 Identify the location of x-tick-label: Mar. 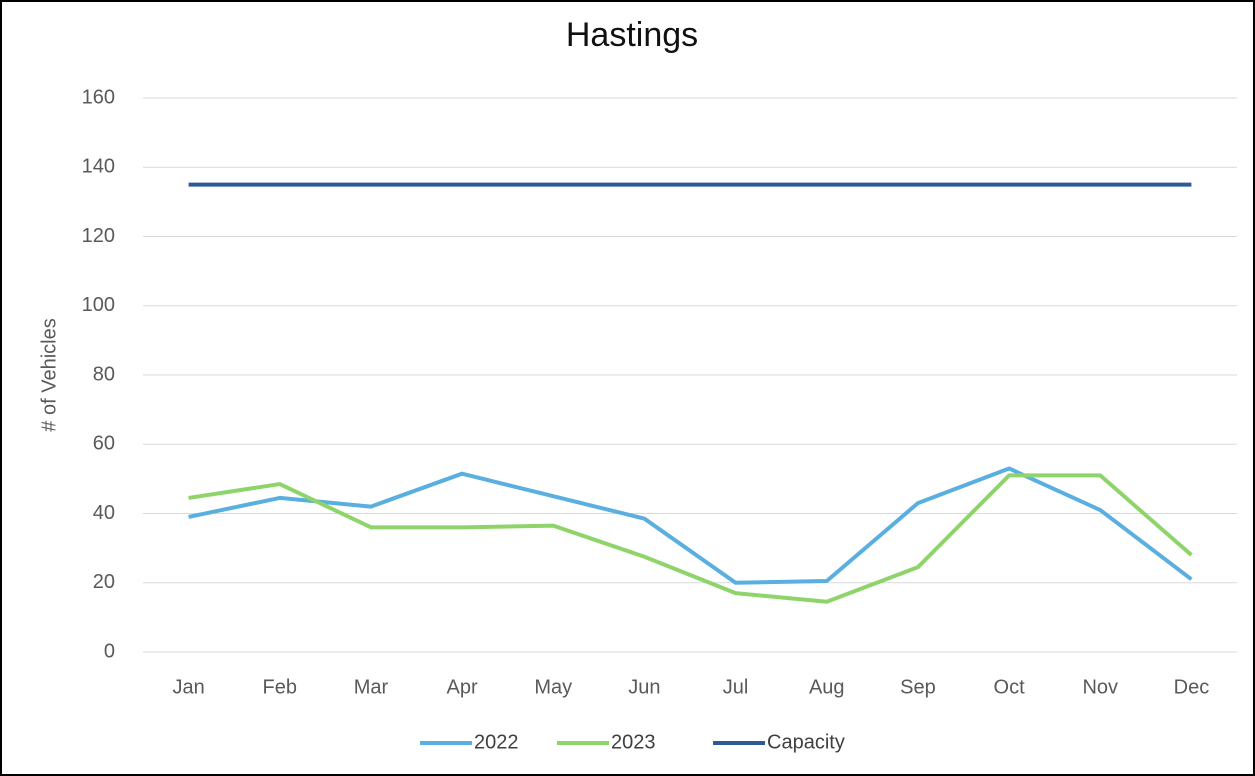
(371, 687).